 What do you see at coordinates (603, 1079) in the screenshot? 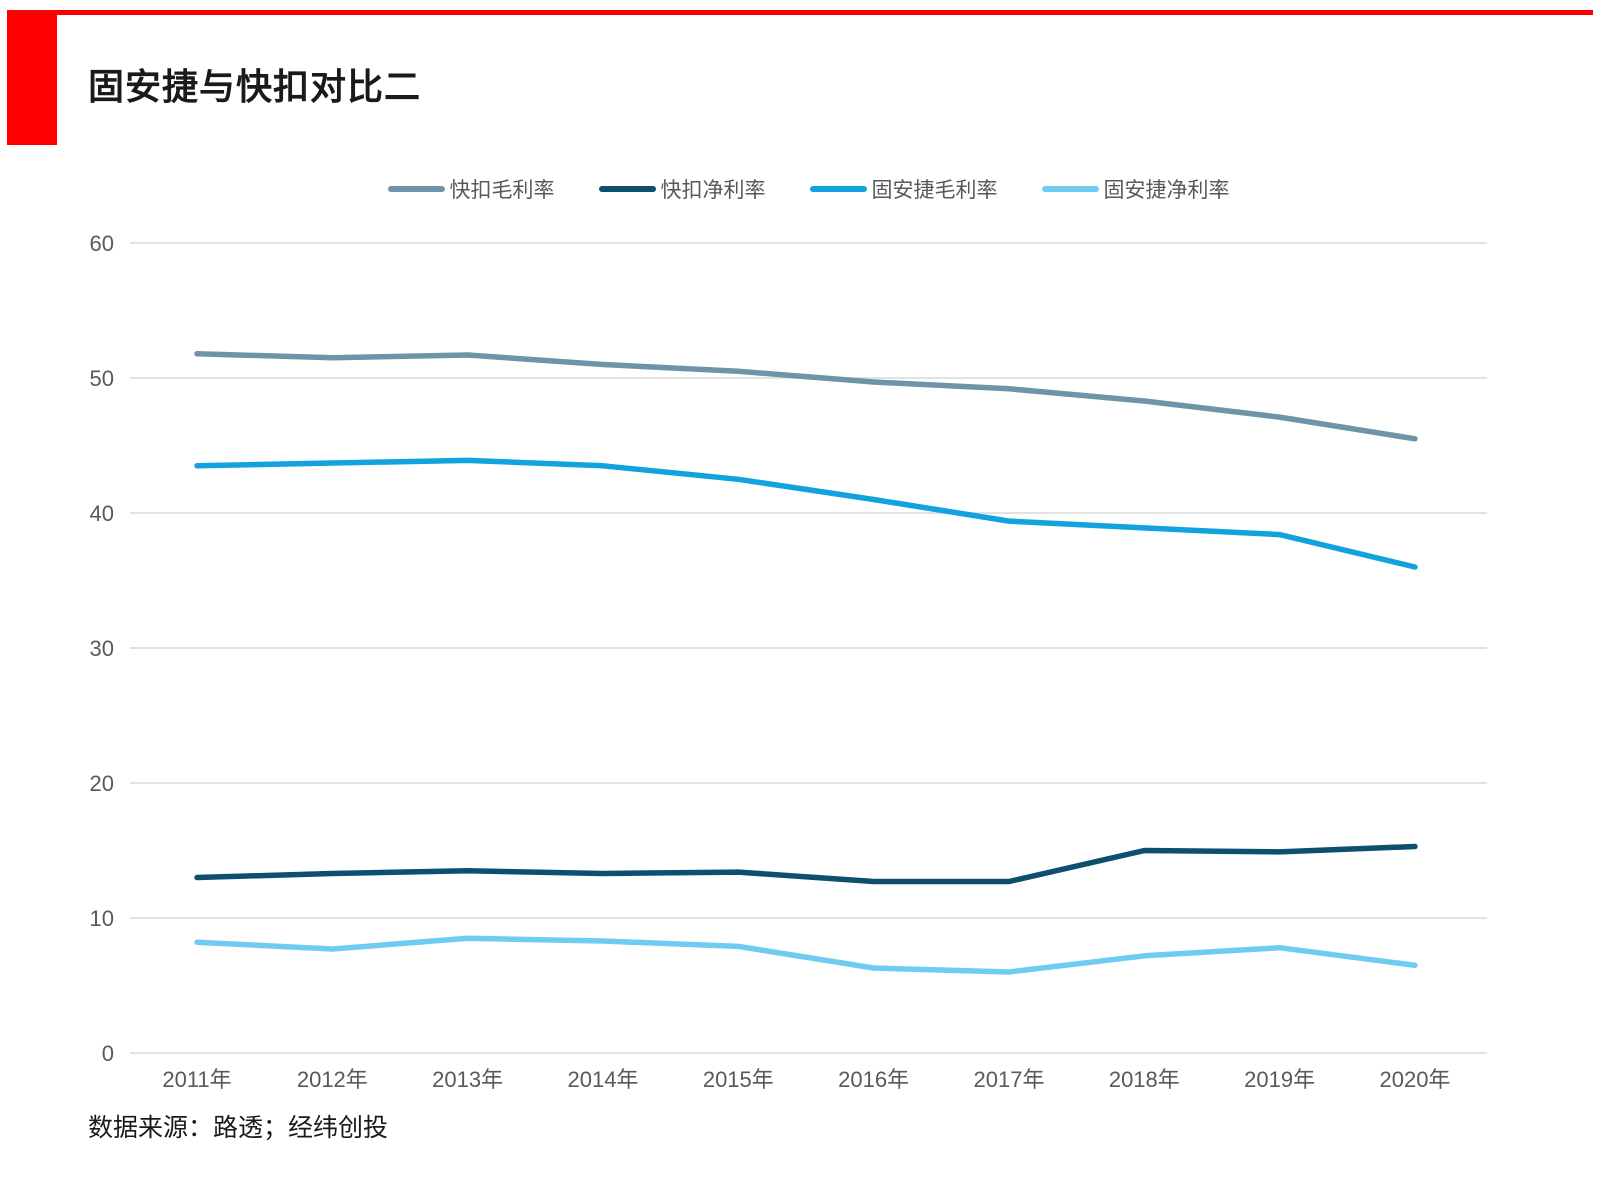
I see `x-axis-tick-label: 2014年` at bounding box center [603, 1079].